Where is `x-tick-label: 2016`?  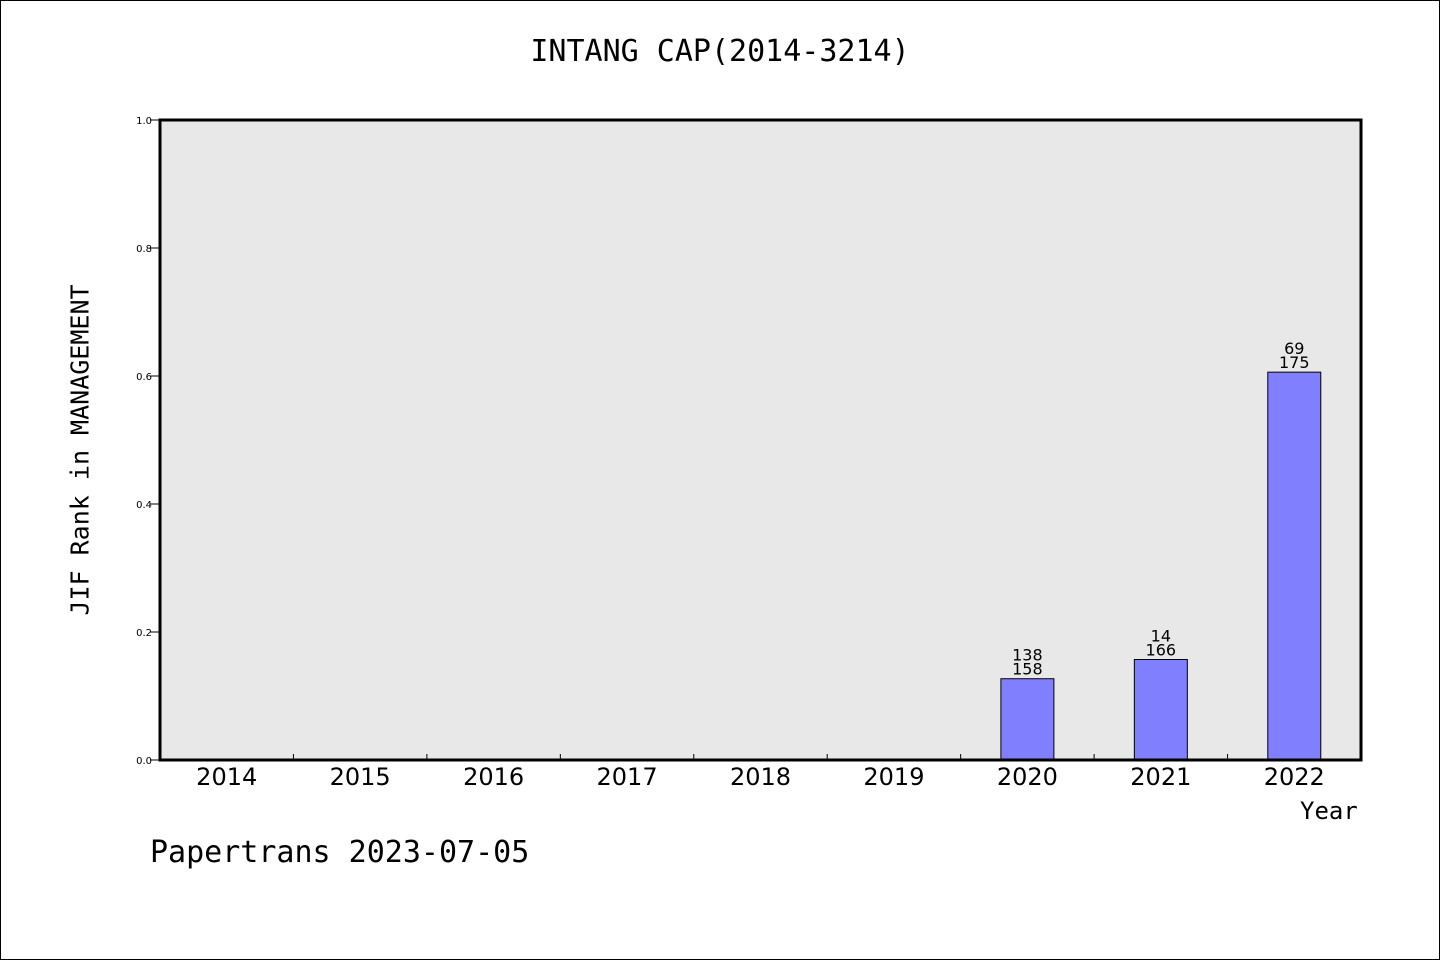 x-tick-label: 2016 is located at coordinates (493, 777).